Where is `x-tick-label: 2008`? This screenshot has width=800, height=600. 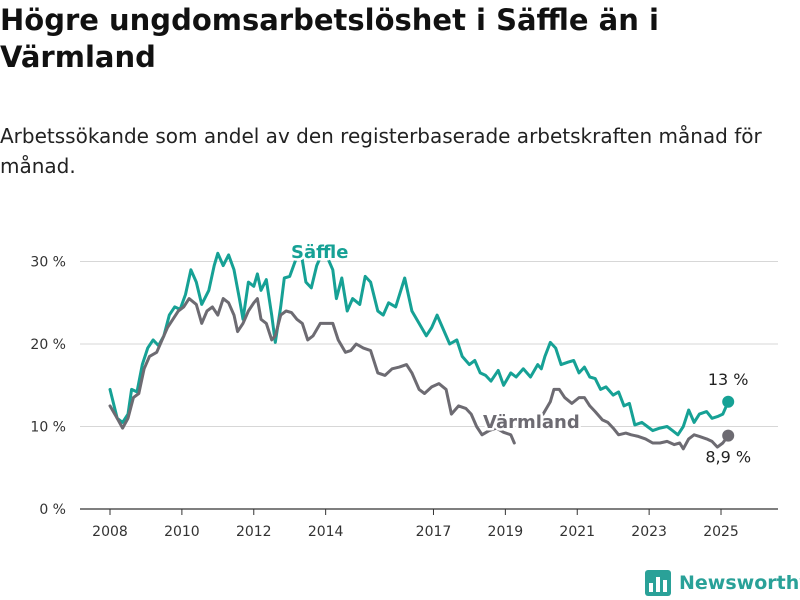
x-tick-label: 2008 is located at coordinates (110, 532).